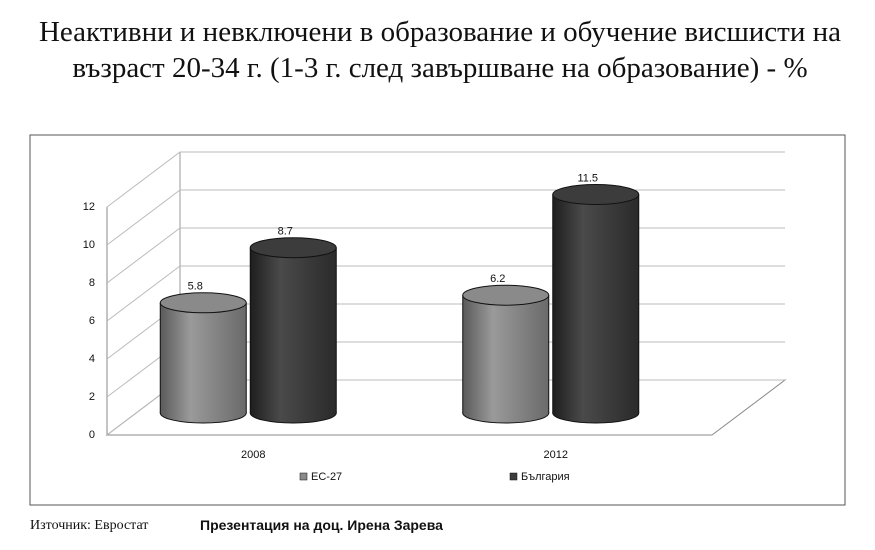 The height and width of the screenshot is (550, 875). I want to click on y-tick-label: 0, so click(92, 435).